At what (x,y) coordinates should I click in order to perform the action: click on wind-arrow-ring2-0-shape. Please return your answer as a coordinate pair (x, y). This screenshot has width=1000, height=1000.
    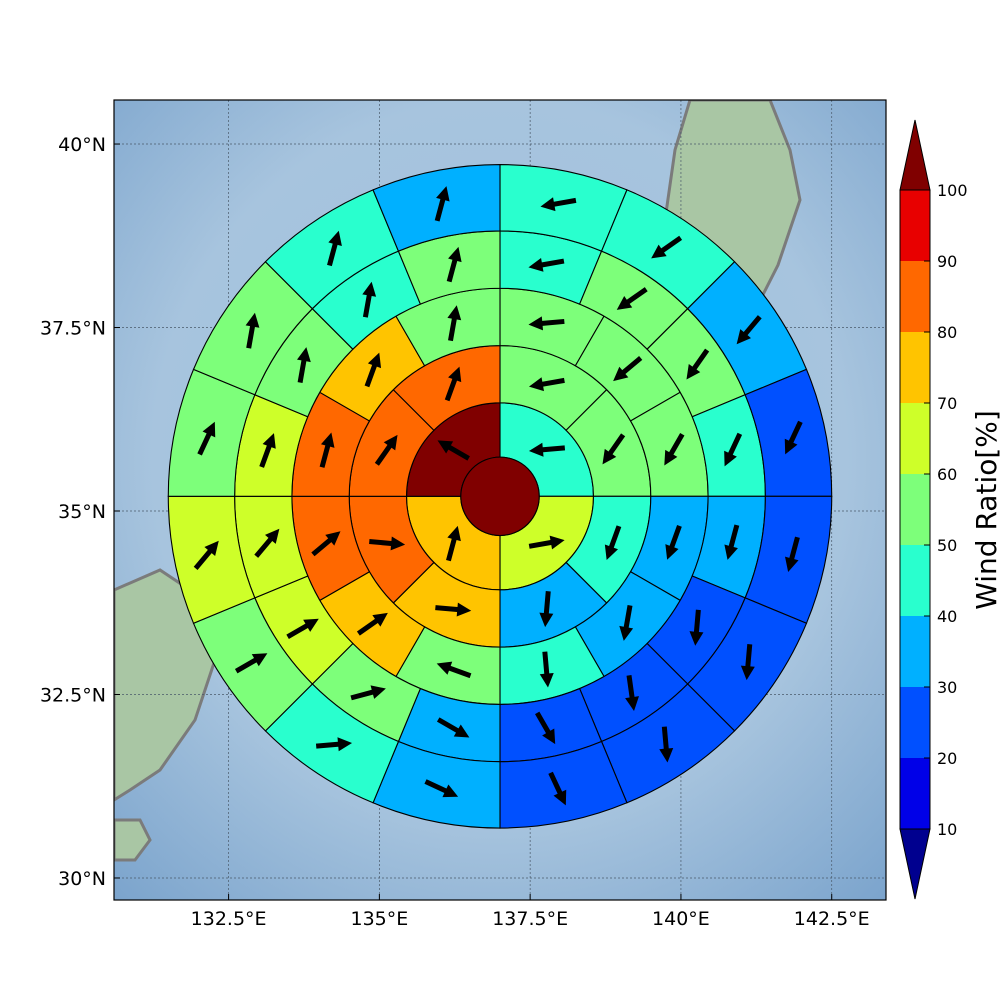
    Looking at the image, I should click on (546, 384).